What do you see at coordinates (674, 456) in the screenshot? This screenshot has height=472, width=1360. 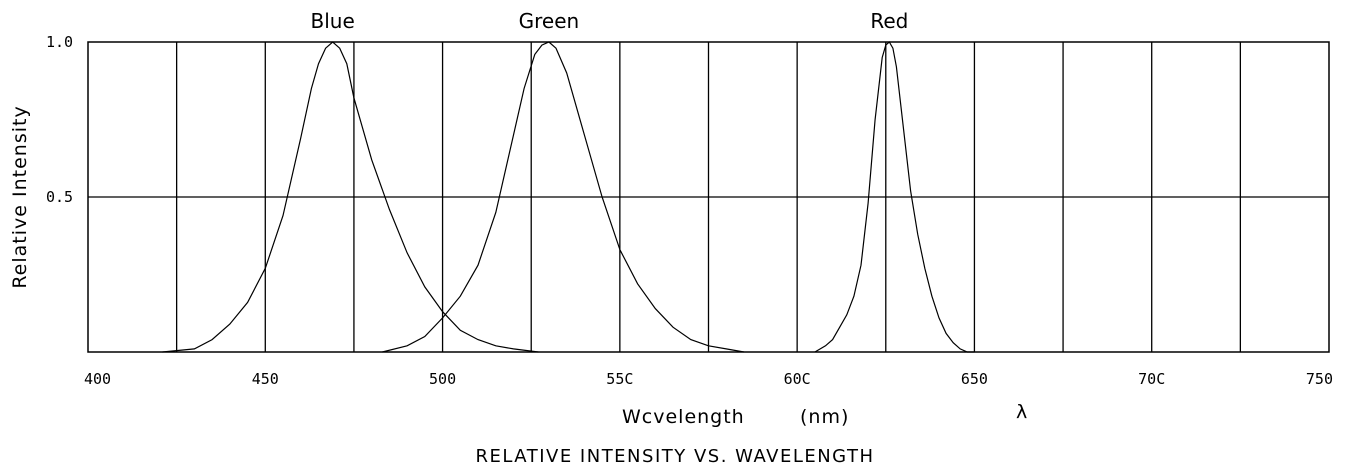 I see `chart-caption: RELATIVE INTENSITY VS. WAVELENGTH` at bounding box center [674, 456].